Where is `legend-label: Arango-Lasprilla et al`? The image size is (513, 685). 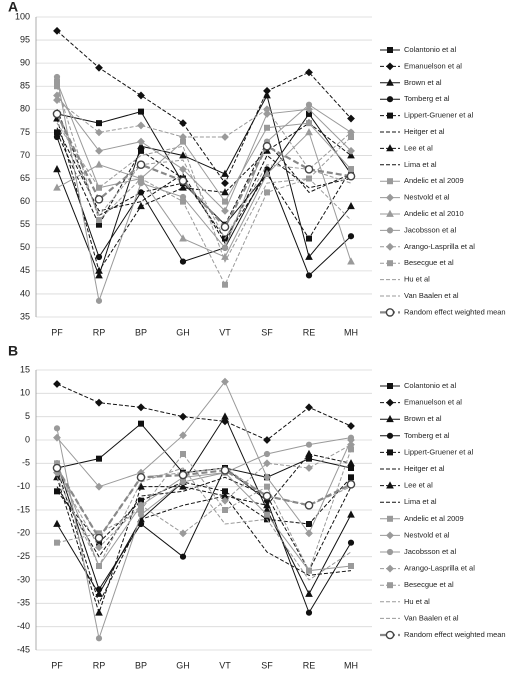 legend-label: Arango-Lasprilla et al is located at coordinates (439, 568).